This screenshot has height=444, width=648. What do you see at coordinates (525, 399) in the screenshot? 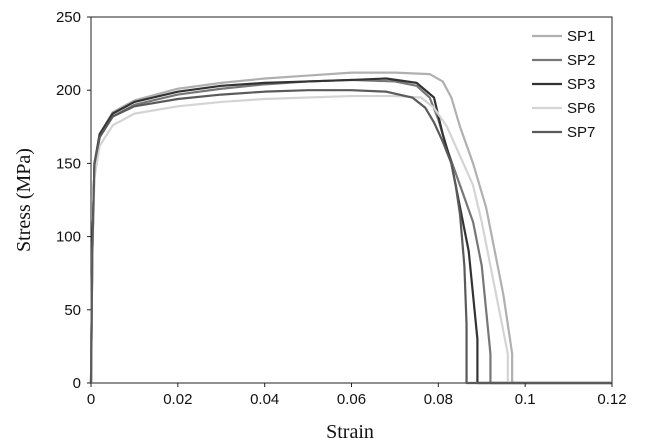
I see `x-tick-label: 0.1` at bounding box center [525, 399].